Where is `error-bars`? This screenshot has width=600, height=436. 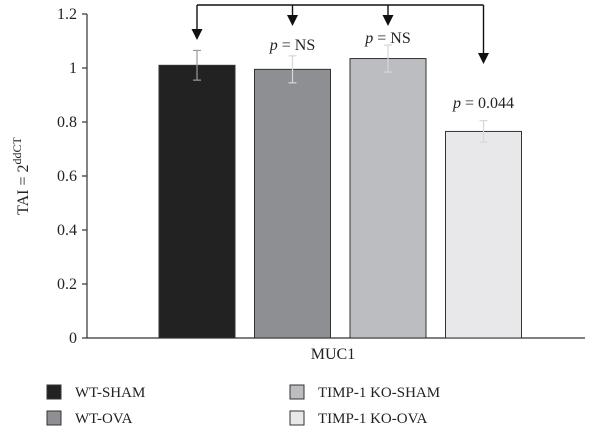
error-bars is located at coordinates (340, 93).